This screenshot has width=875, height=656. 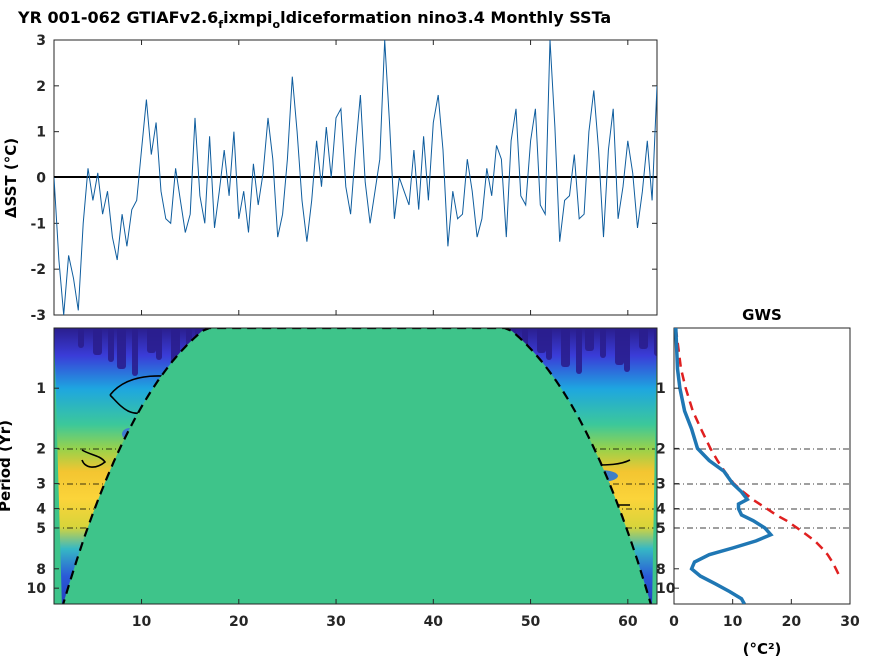 What do you see at coordinates (661, 570) in the screenshot?
I see `gws-ytick-label: 8` at bounding box center [661, 570].